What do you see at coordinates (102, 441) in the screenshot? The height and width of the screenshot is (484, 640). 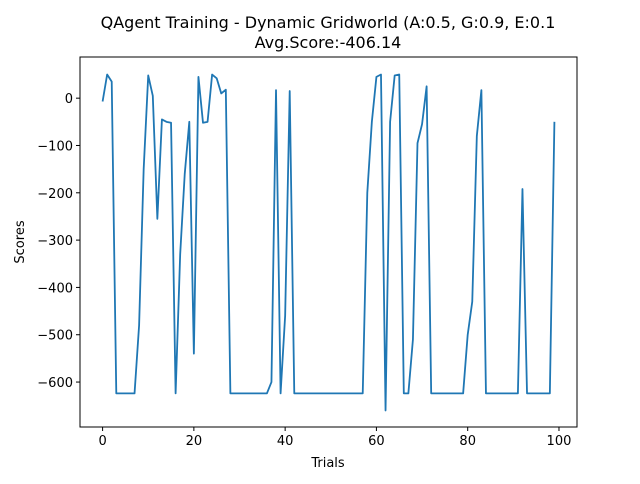 I see `x-tick-label: 0` at bounding box center [102, 441].